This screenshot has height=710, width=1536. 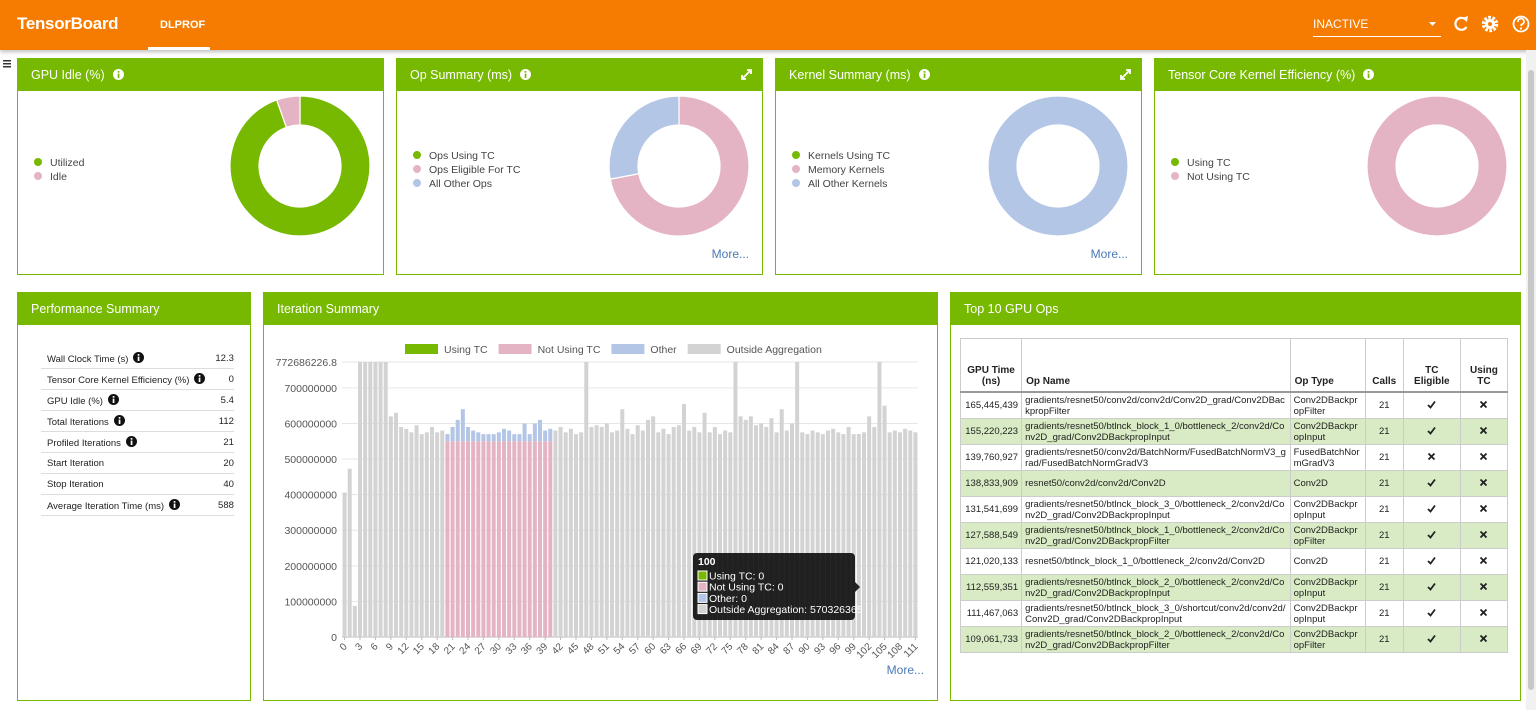 What do you see at coordinates (1327, 365) in the screenshot?
I see `column-header: Op Type` at bounding box center [1327, 365].